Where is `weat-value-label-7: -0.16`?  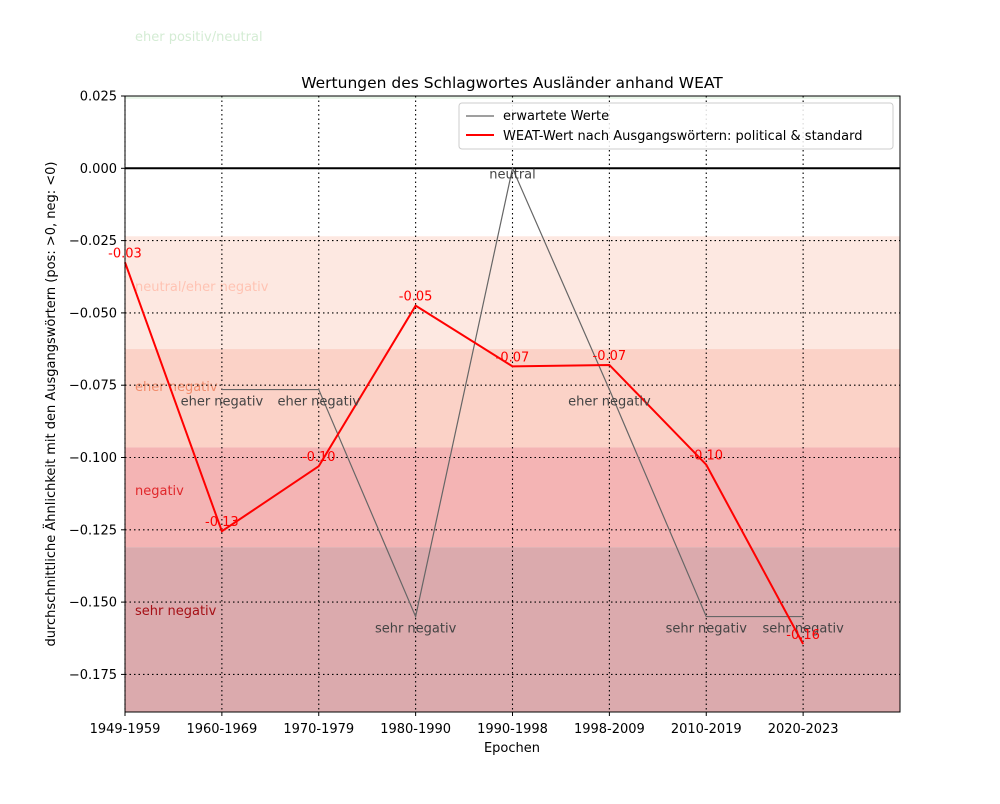 weat-value-label-7: -0.16 is located at coordinates (803, 635).